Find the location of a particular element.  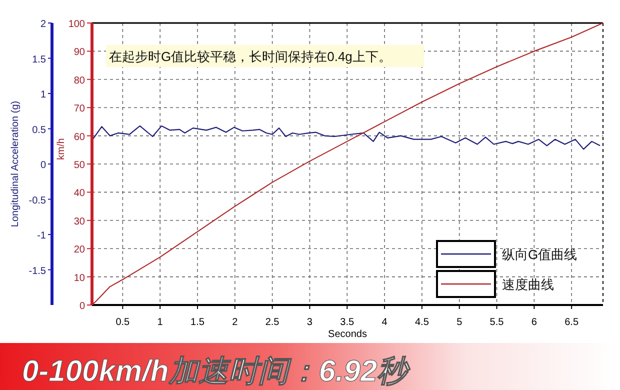

x-tick-label: 5.5 is located at coordinates (497, 322).